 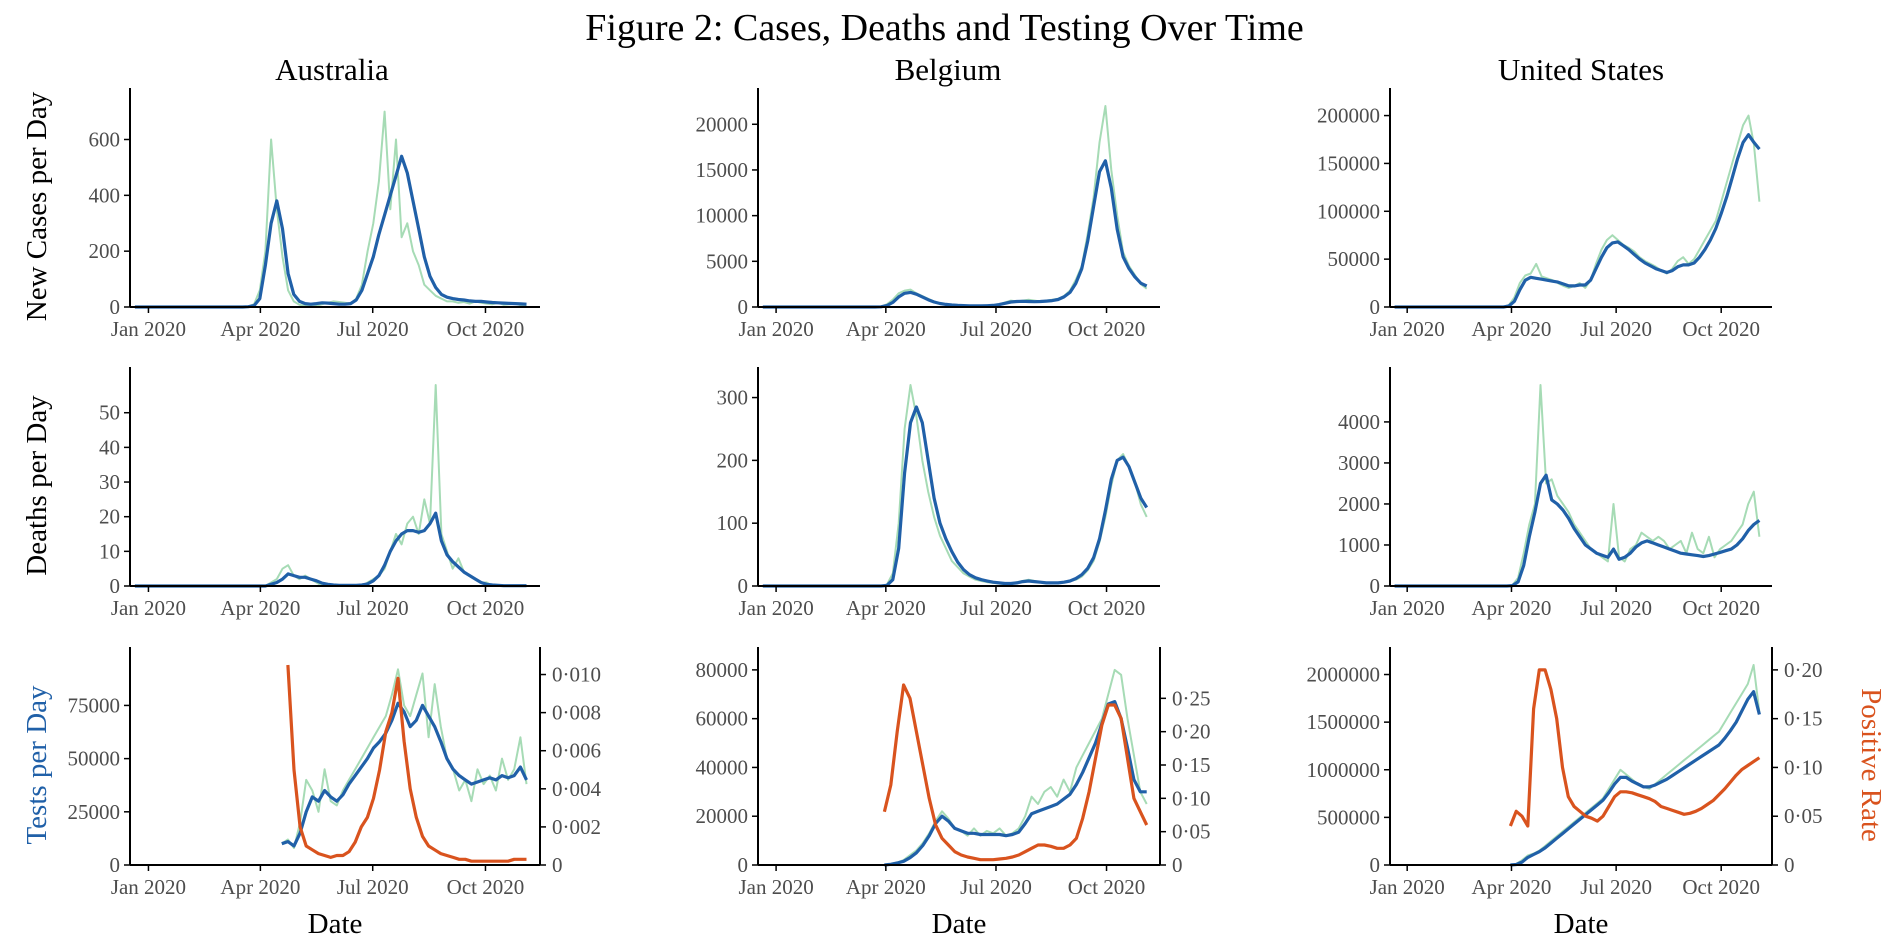 What do you see at coordinates (109, 482) in the screenshot?
I see `y-tick-label: 30` at bounding box center [109, 482].